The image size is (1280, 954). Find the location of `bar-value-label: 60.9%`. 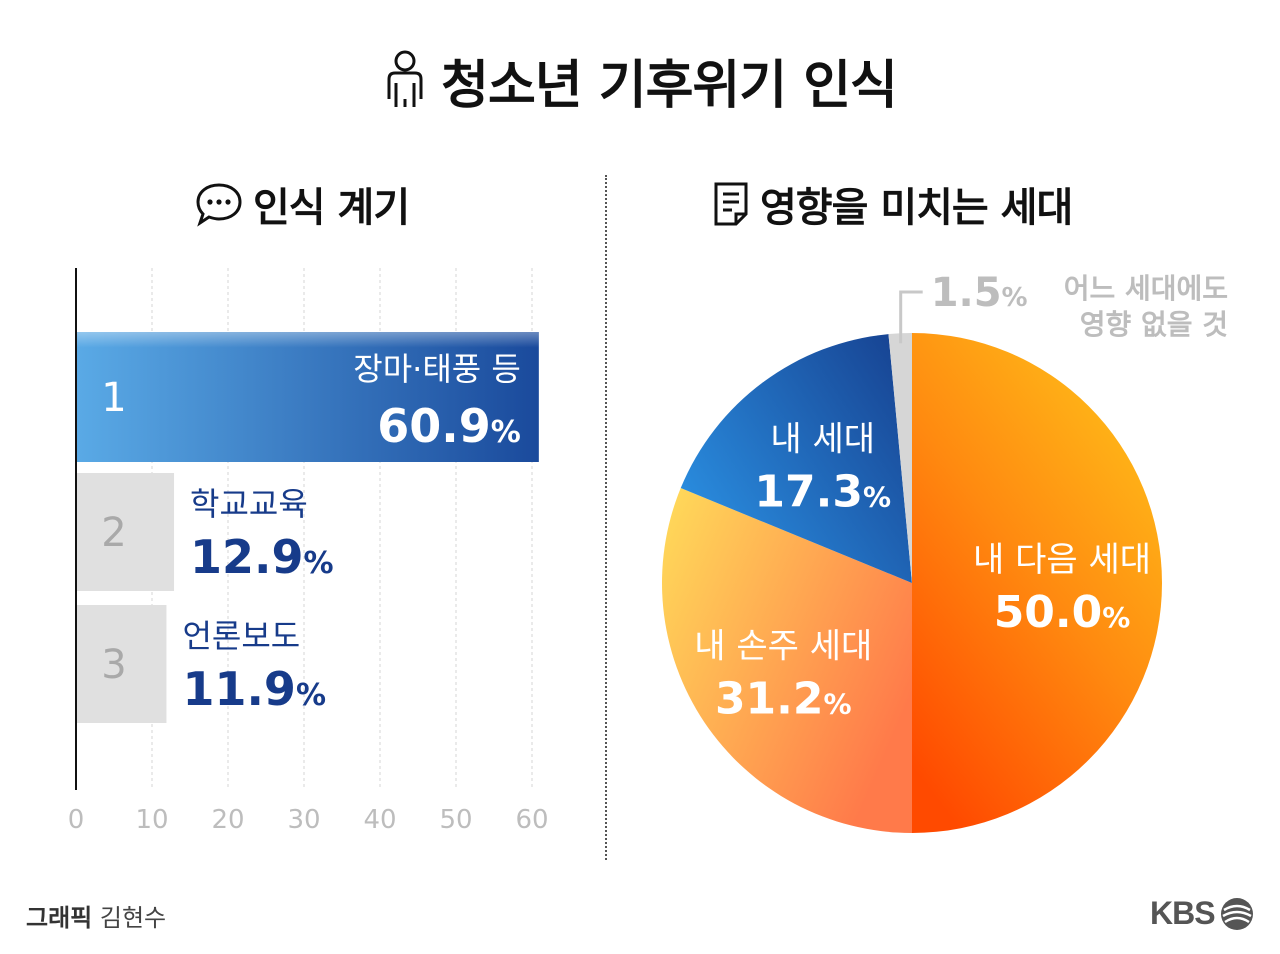

bar-value-label: 60.9% is located at coordinates (449, 426).